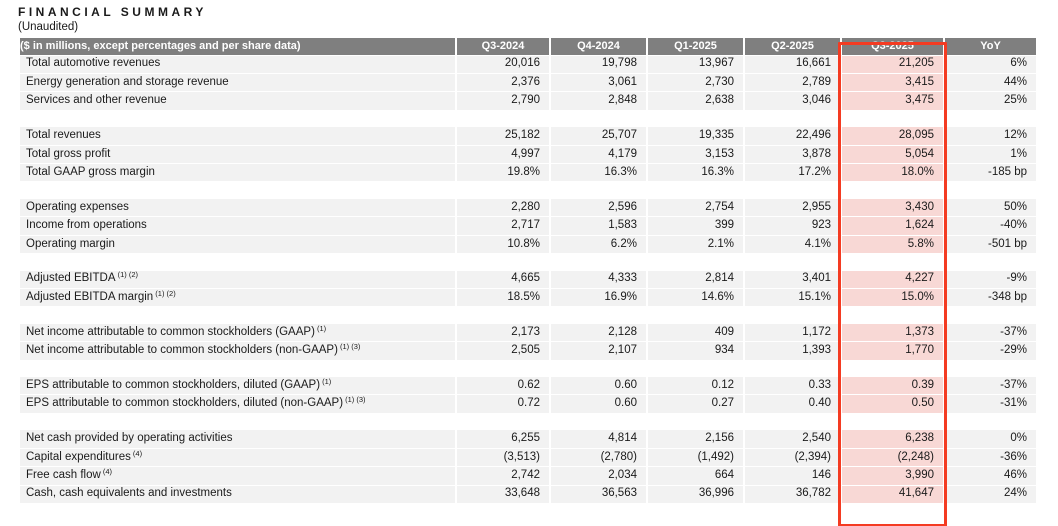 This screenshot has width=1058, height=526. What do you see at coordinates (892, 64) in the screenshot?
I see `cell-q3-2025: 21,205` at bounding box center [892, 64].